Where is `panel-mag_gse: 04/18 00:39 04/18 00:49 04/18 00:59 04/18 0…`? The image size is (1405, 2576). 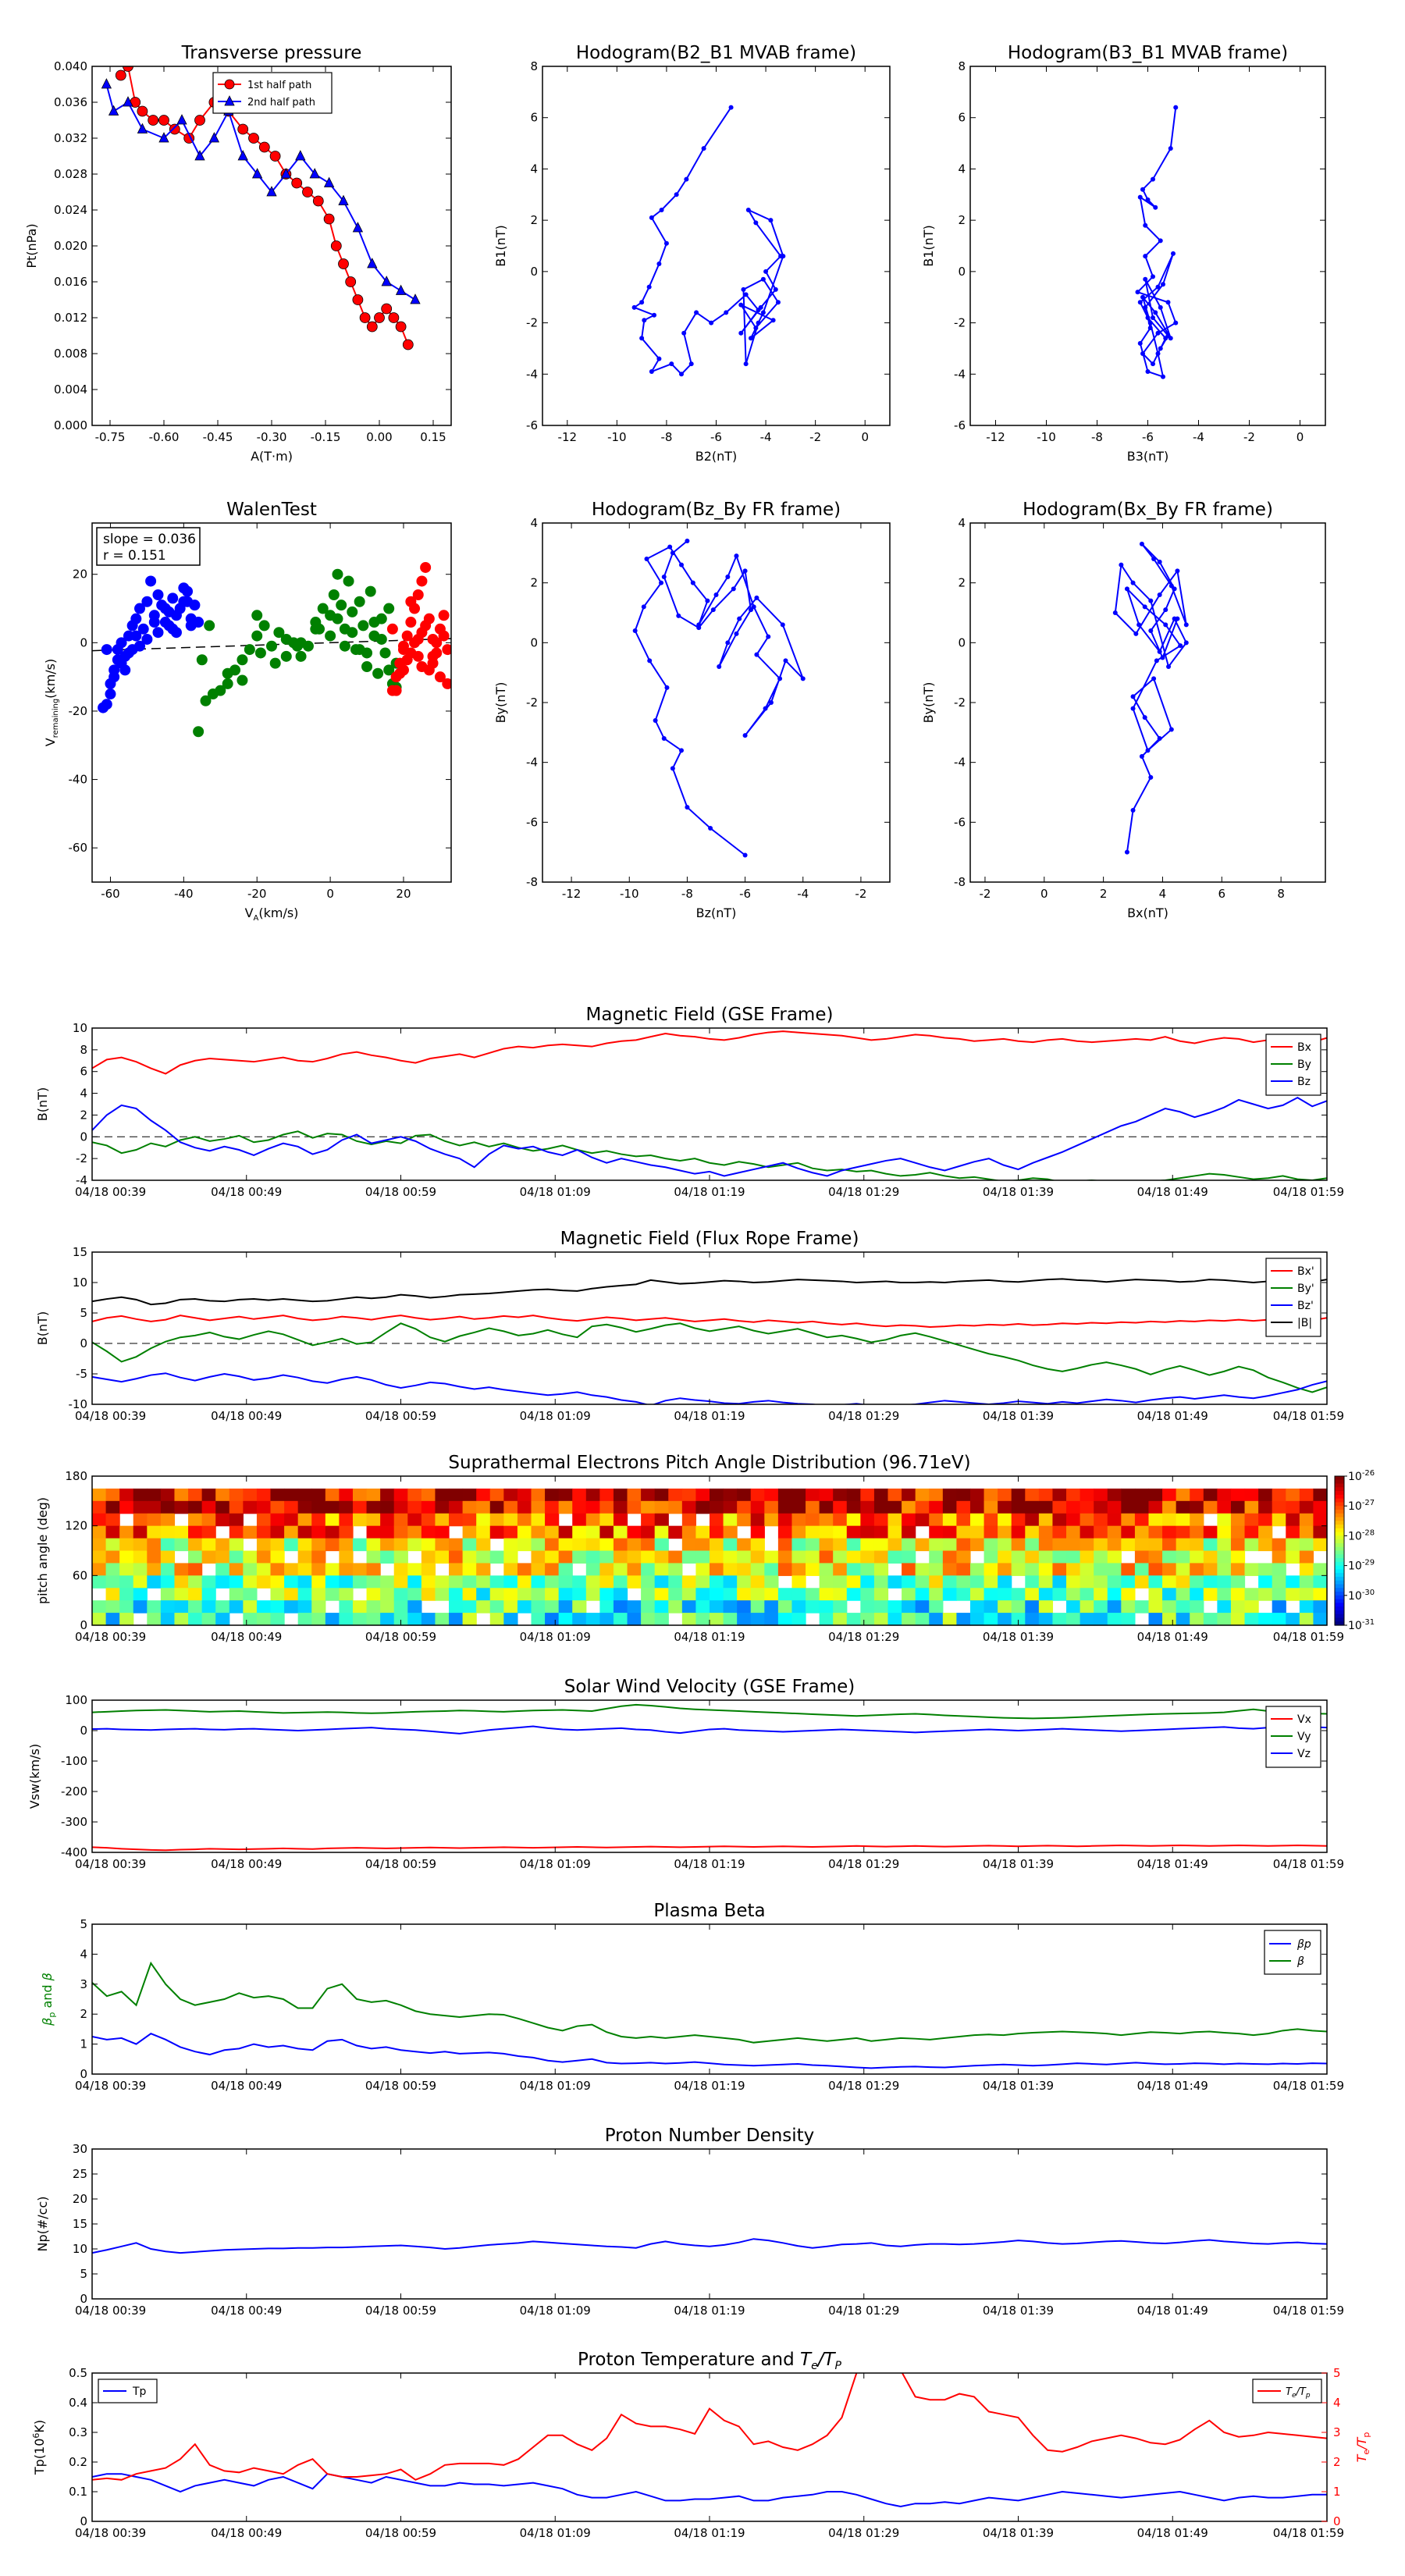 panel-mag_gse: 04/18 00:39 04/18 00:49 04/18 00:59 04/18 0… is located at coordinates (689, 1102).